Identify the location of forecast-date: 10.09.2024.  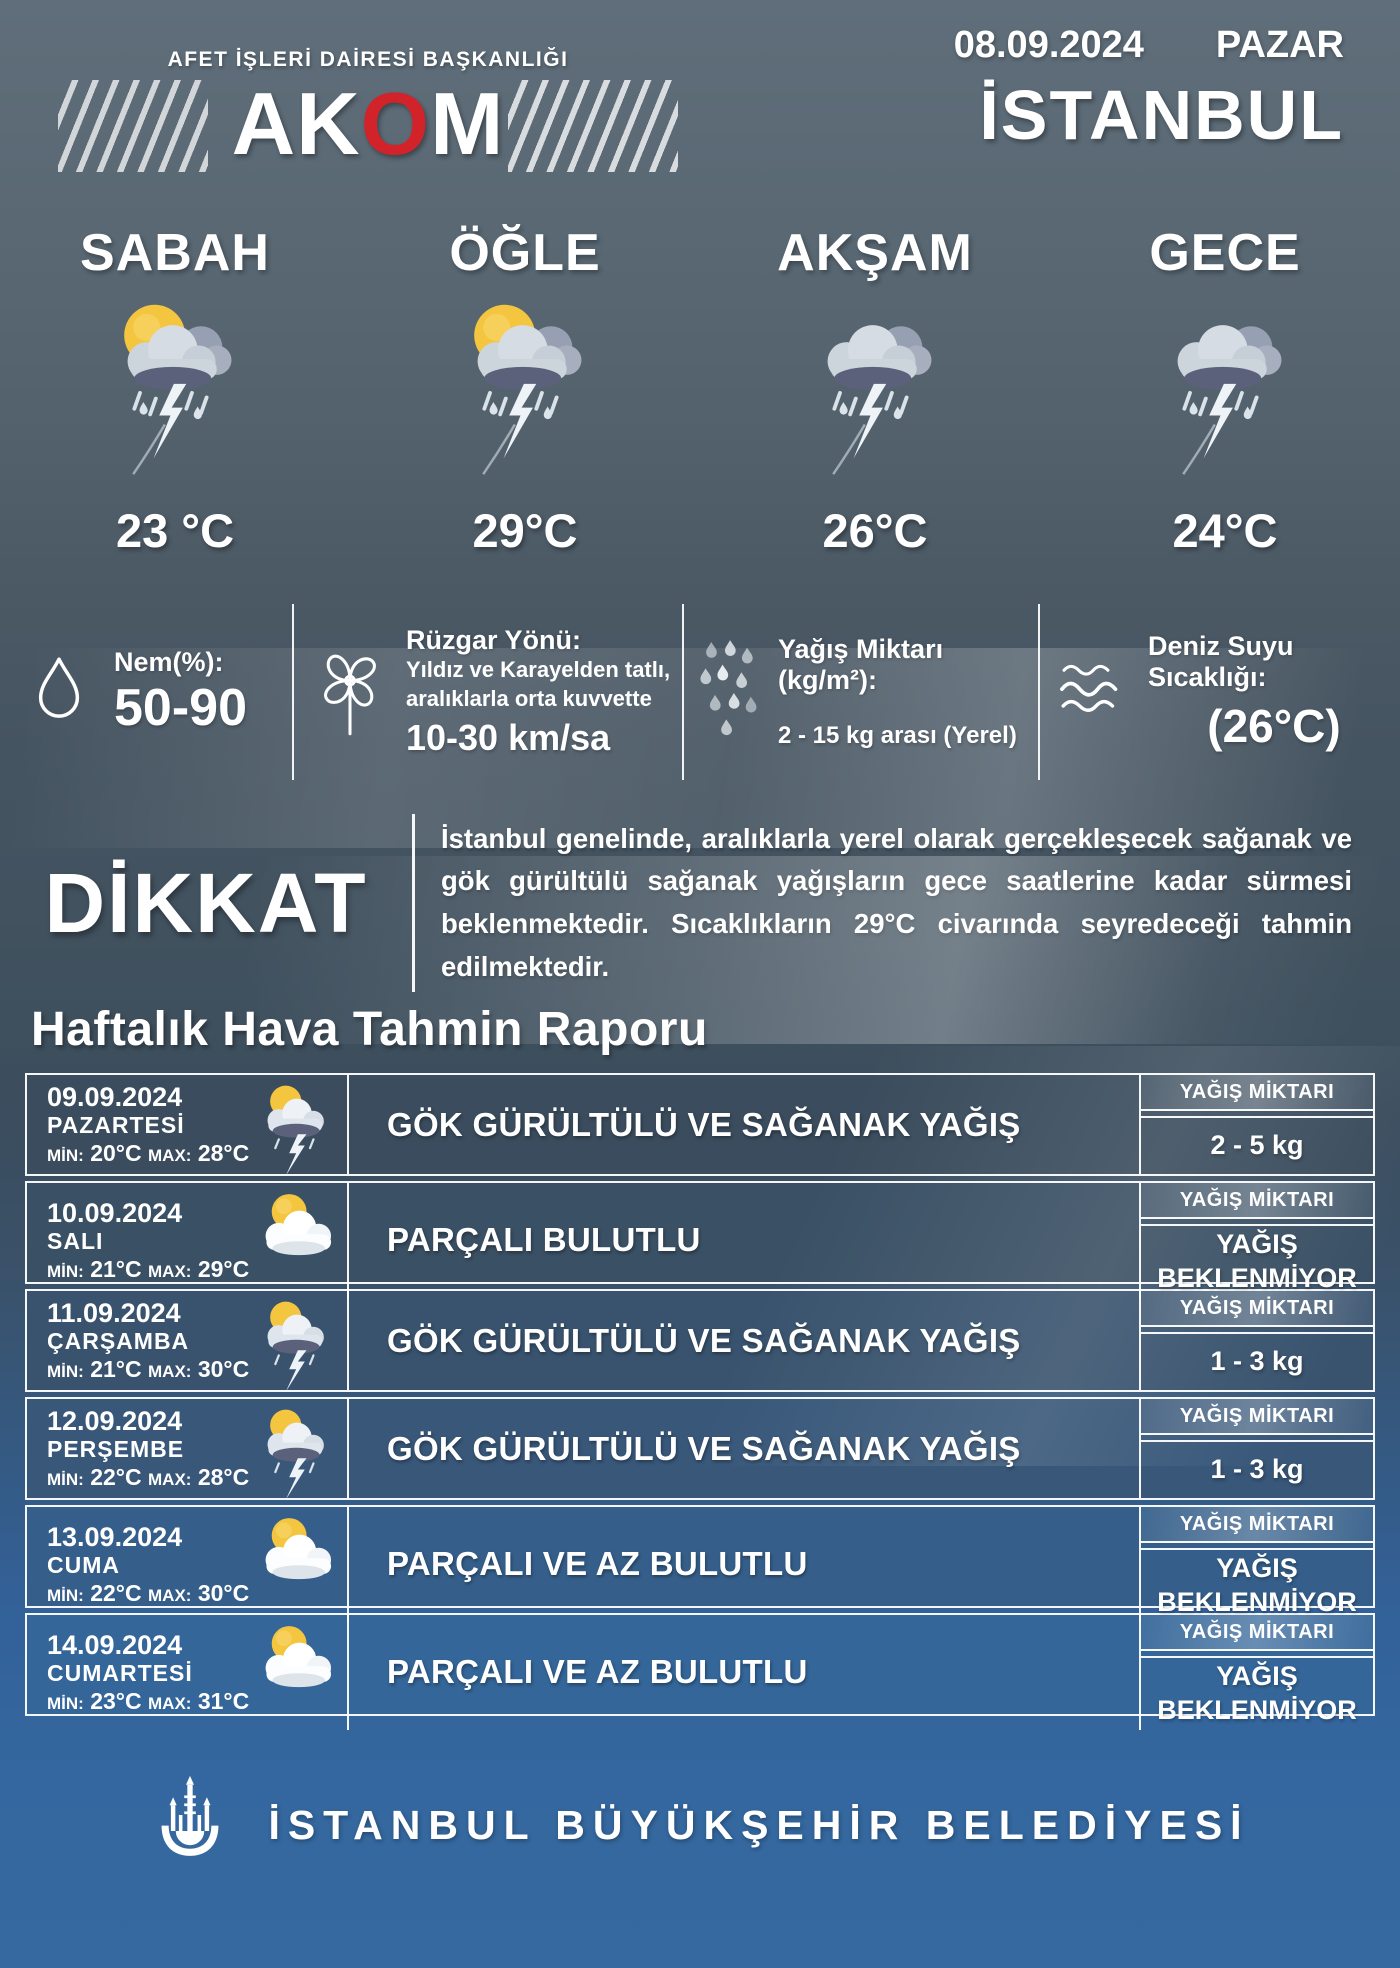
(115, 1212).